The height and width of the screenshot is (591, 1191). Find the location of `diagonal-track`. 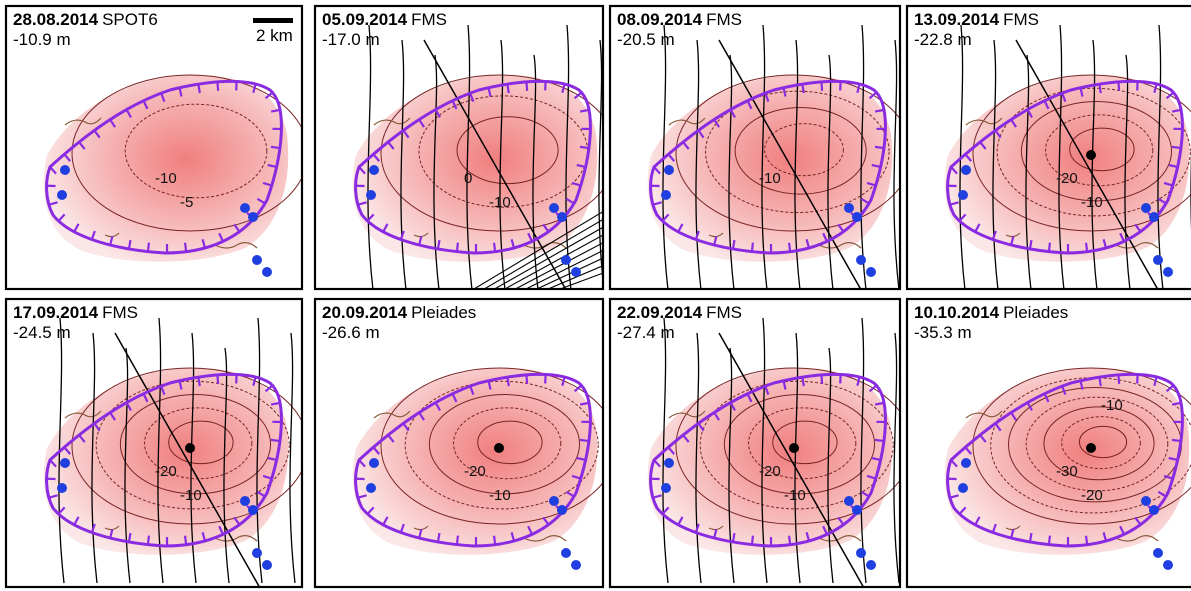

diagonal-track is located at coordinates (495, 164).